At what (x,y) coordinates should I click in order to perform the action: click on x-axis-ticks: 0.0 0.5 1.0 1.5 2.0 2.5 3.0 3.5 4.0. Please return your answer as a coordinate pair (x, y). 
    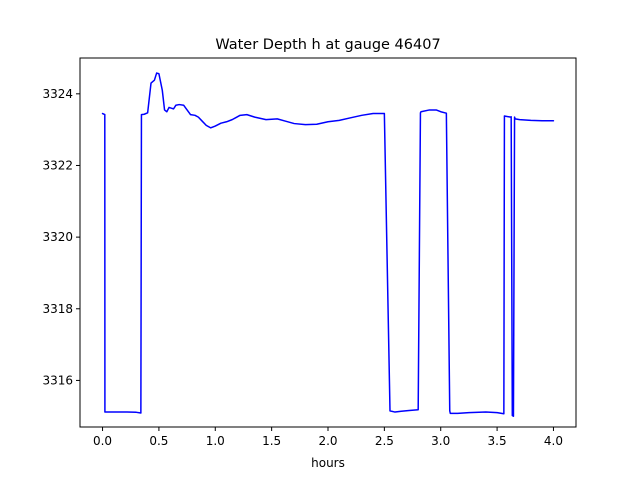
    Looking at the image, I should click on (328, 437).